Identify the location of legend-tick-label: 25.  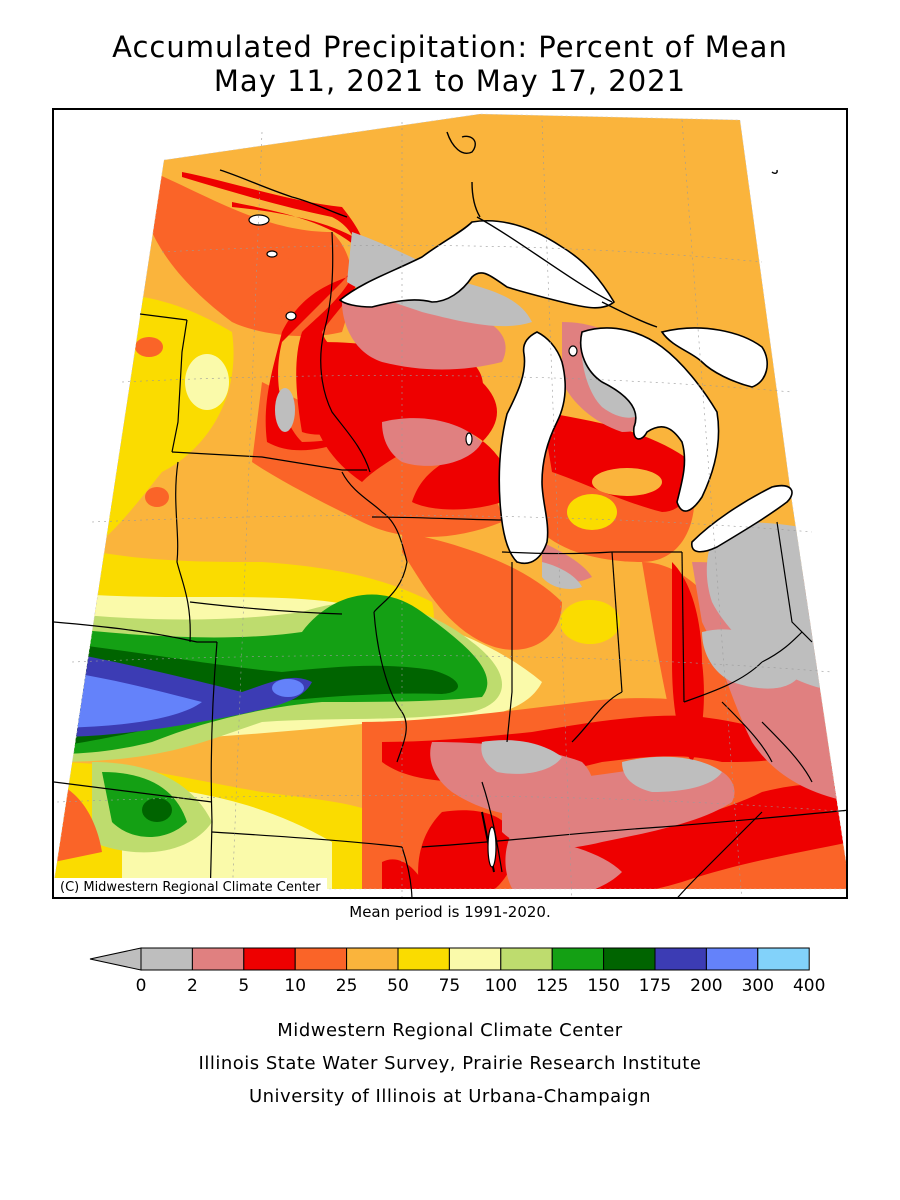
(347, 986).